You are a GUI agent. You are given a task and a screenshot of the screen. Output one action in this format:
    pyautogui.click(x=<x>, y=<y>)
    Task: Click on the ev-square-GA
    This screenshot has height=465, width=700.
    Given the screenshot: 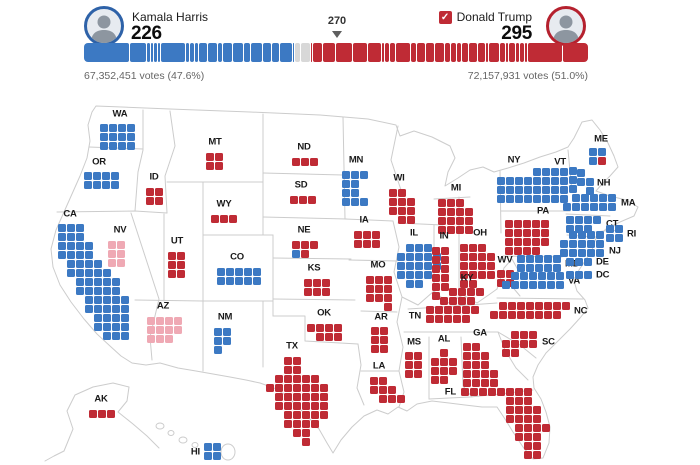 What is the action you would take?
    pyautogui.click(x=485, y=383)
    